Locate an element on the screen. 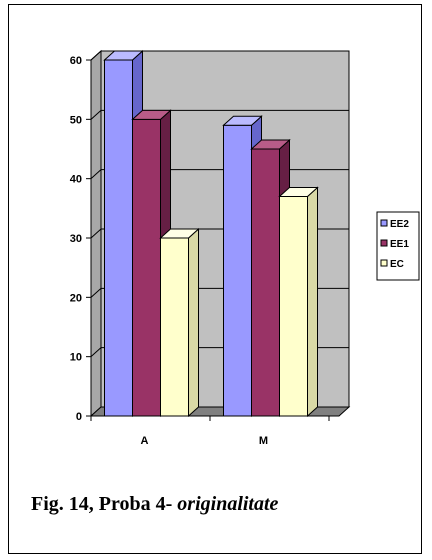  legend: EE2 EE1 EC is located at coordinates (398, 246).